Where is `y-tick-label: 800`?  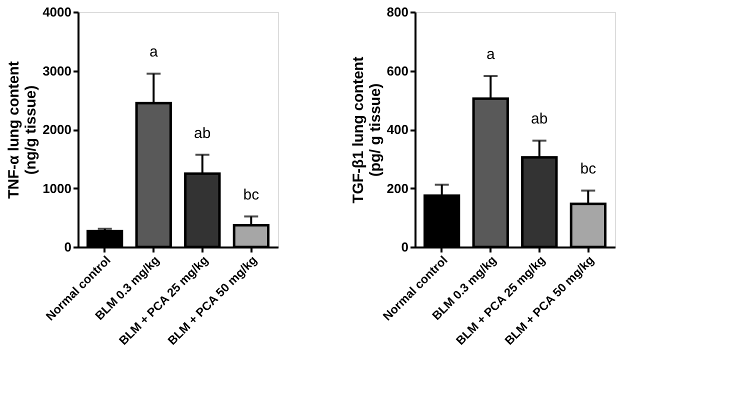
y-tick-label: 800 is located at coordinates (397, 12).